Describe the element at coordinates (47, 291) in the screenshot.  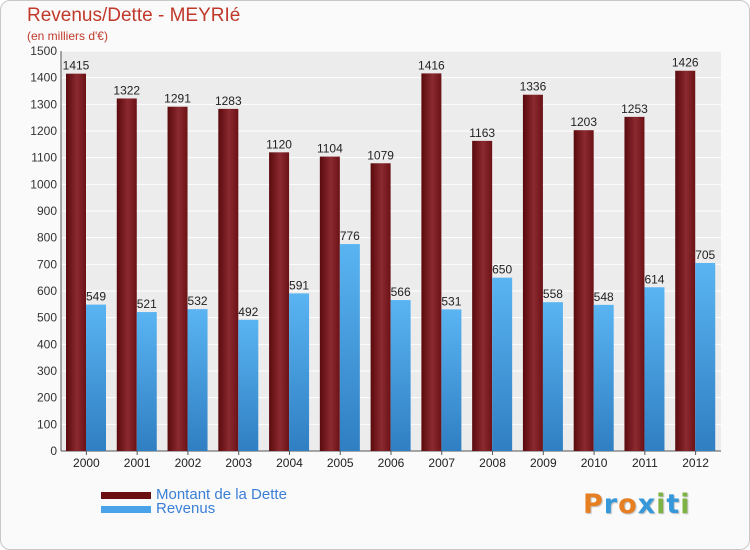
I see `y-tick-label: 600` at that location.